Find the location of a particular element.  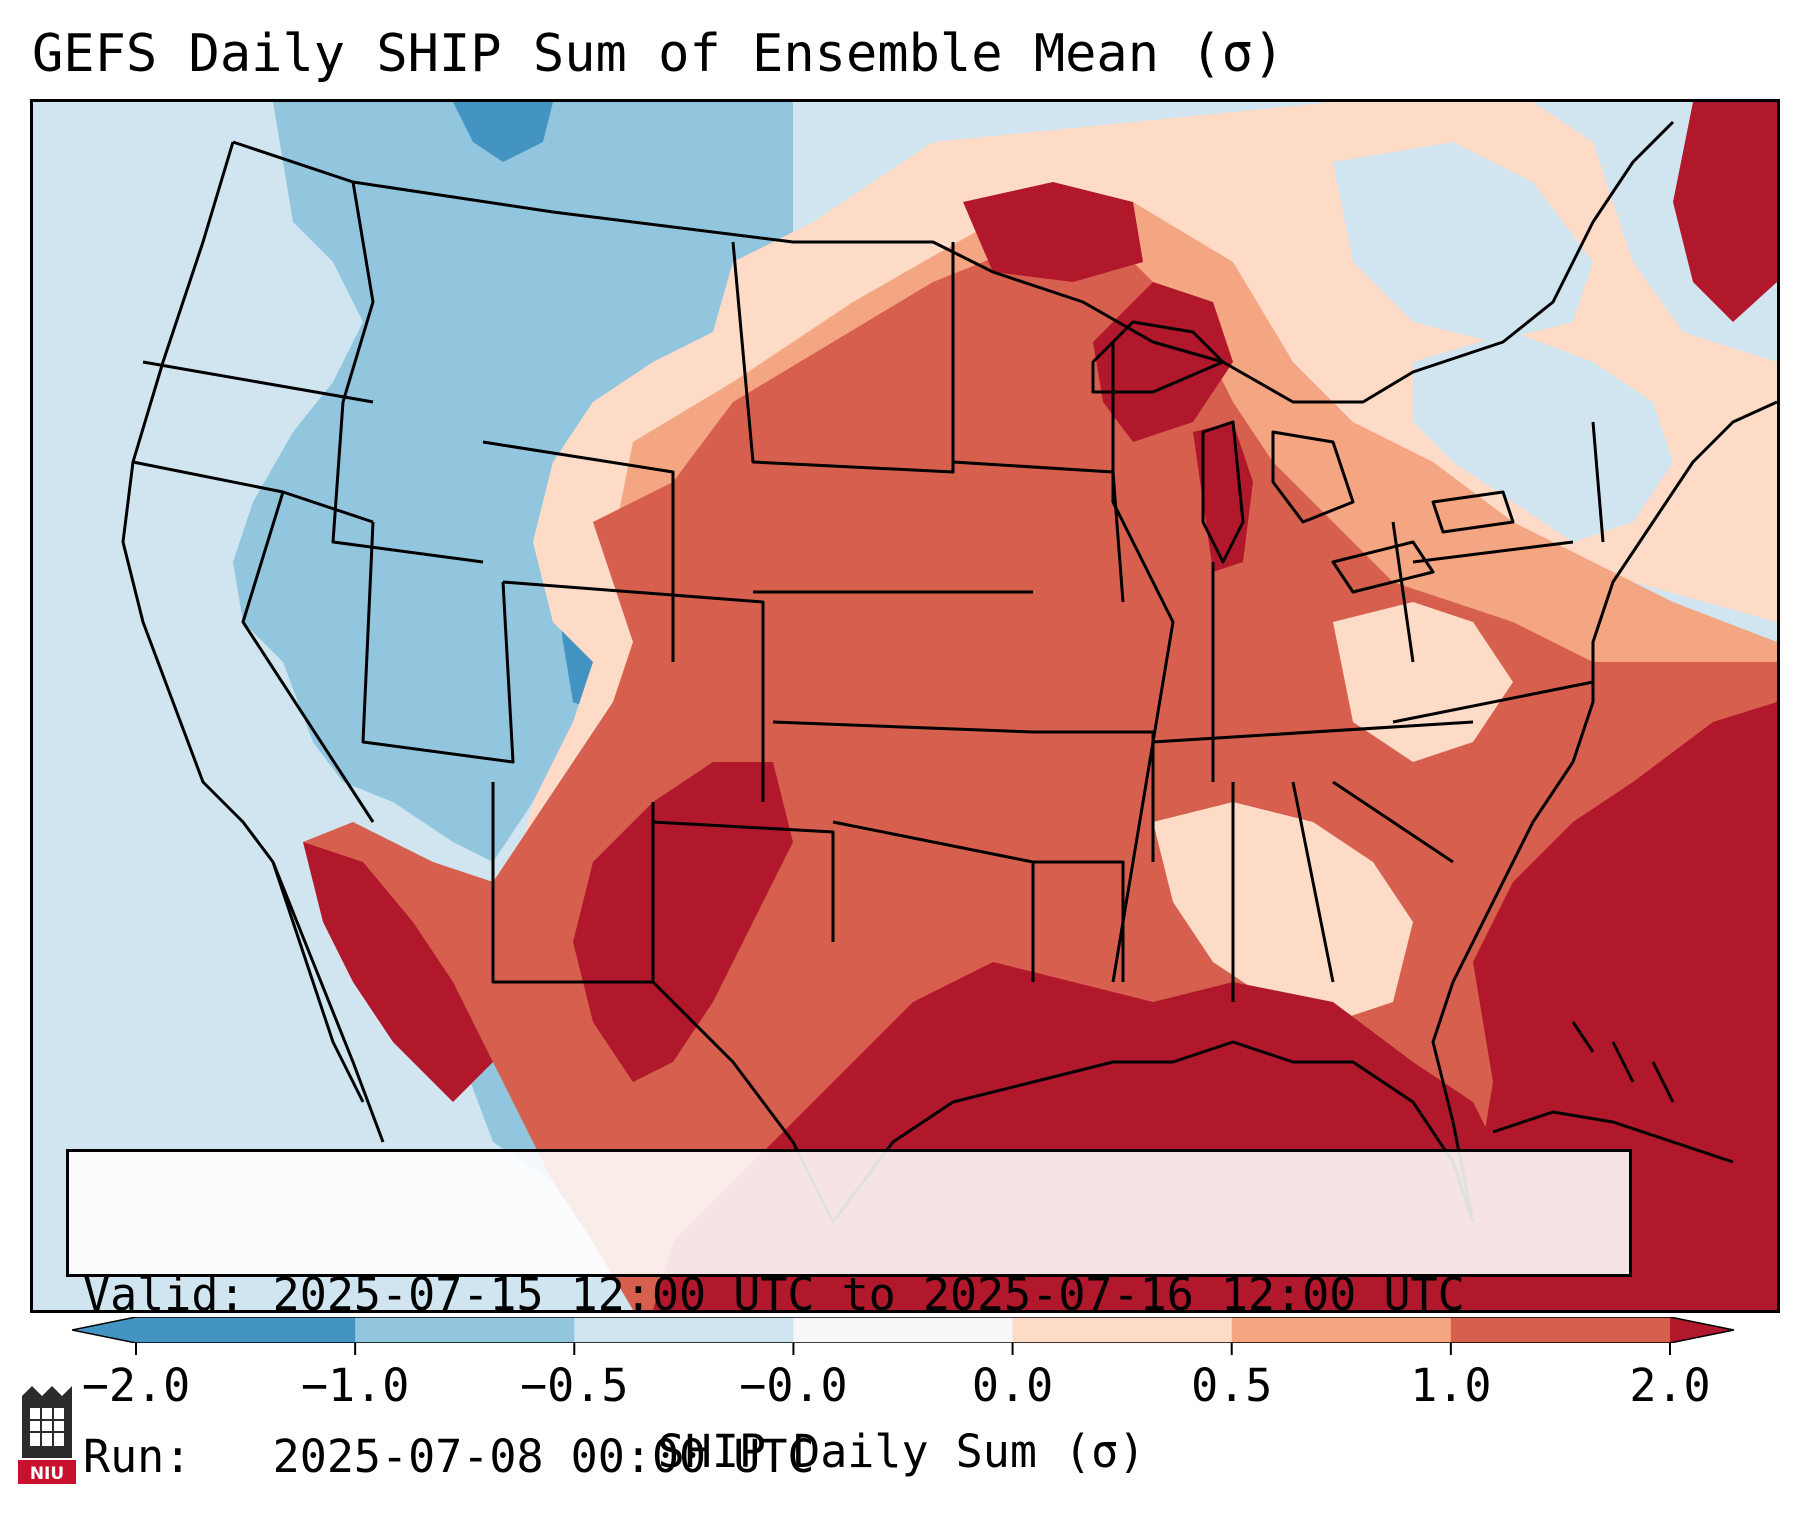

atlantic-coastline is located at coordinates (1604, 811).